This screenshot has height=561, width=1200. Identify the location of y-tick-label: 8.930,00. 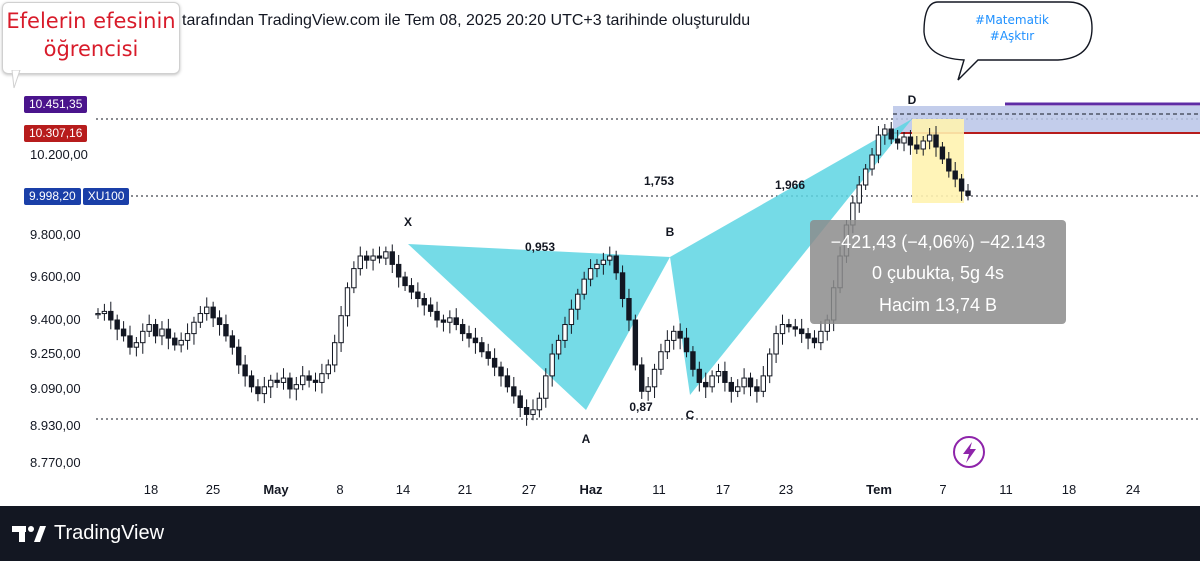
(55, 425).